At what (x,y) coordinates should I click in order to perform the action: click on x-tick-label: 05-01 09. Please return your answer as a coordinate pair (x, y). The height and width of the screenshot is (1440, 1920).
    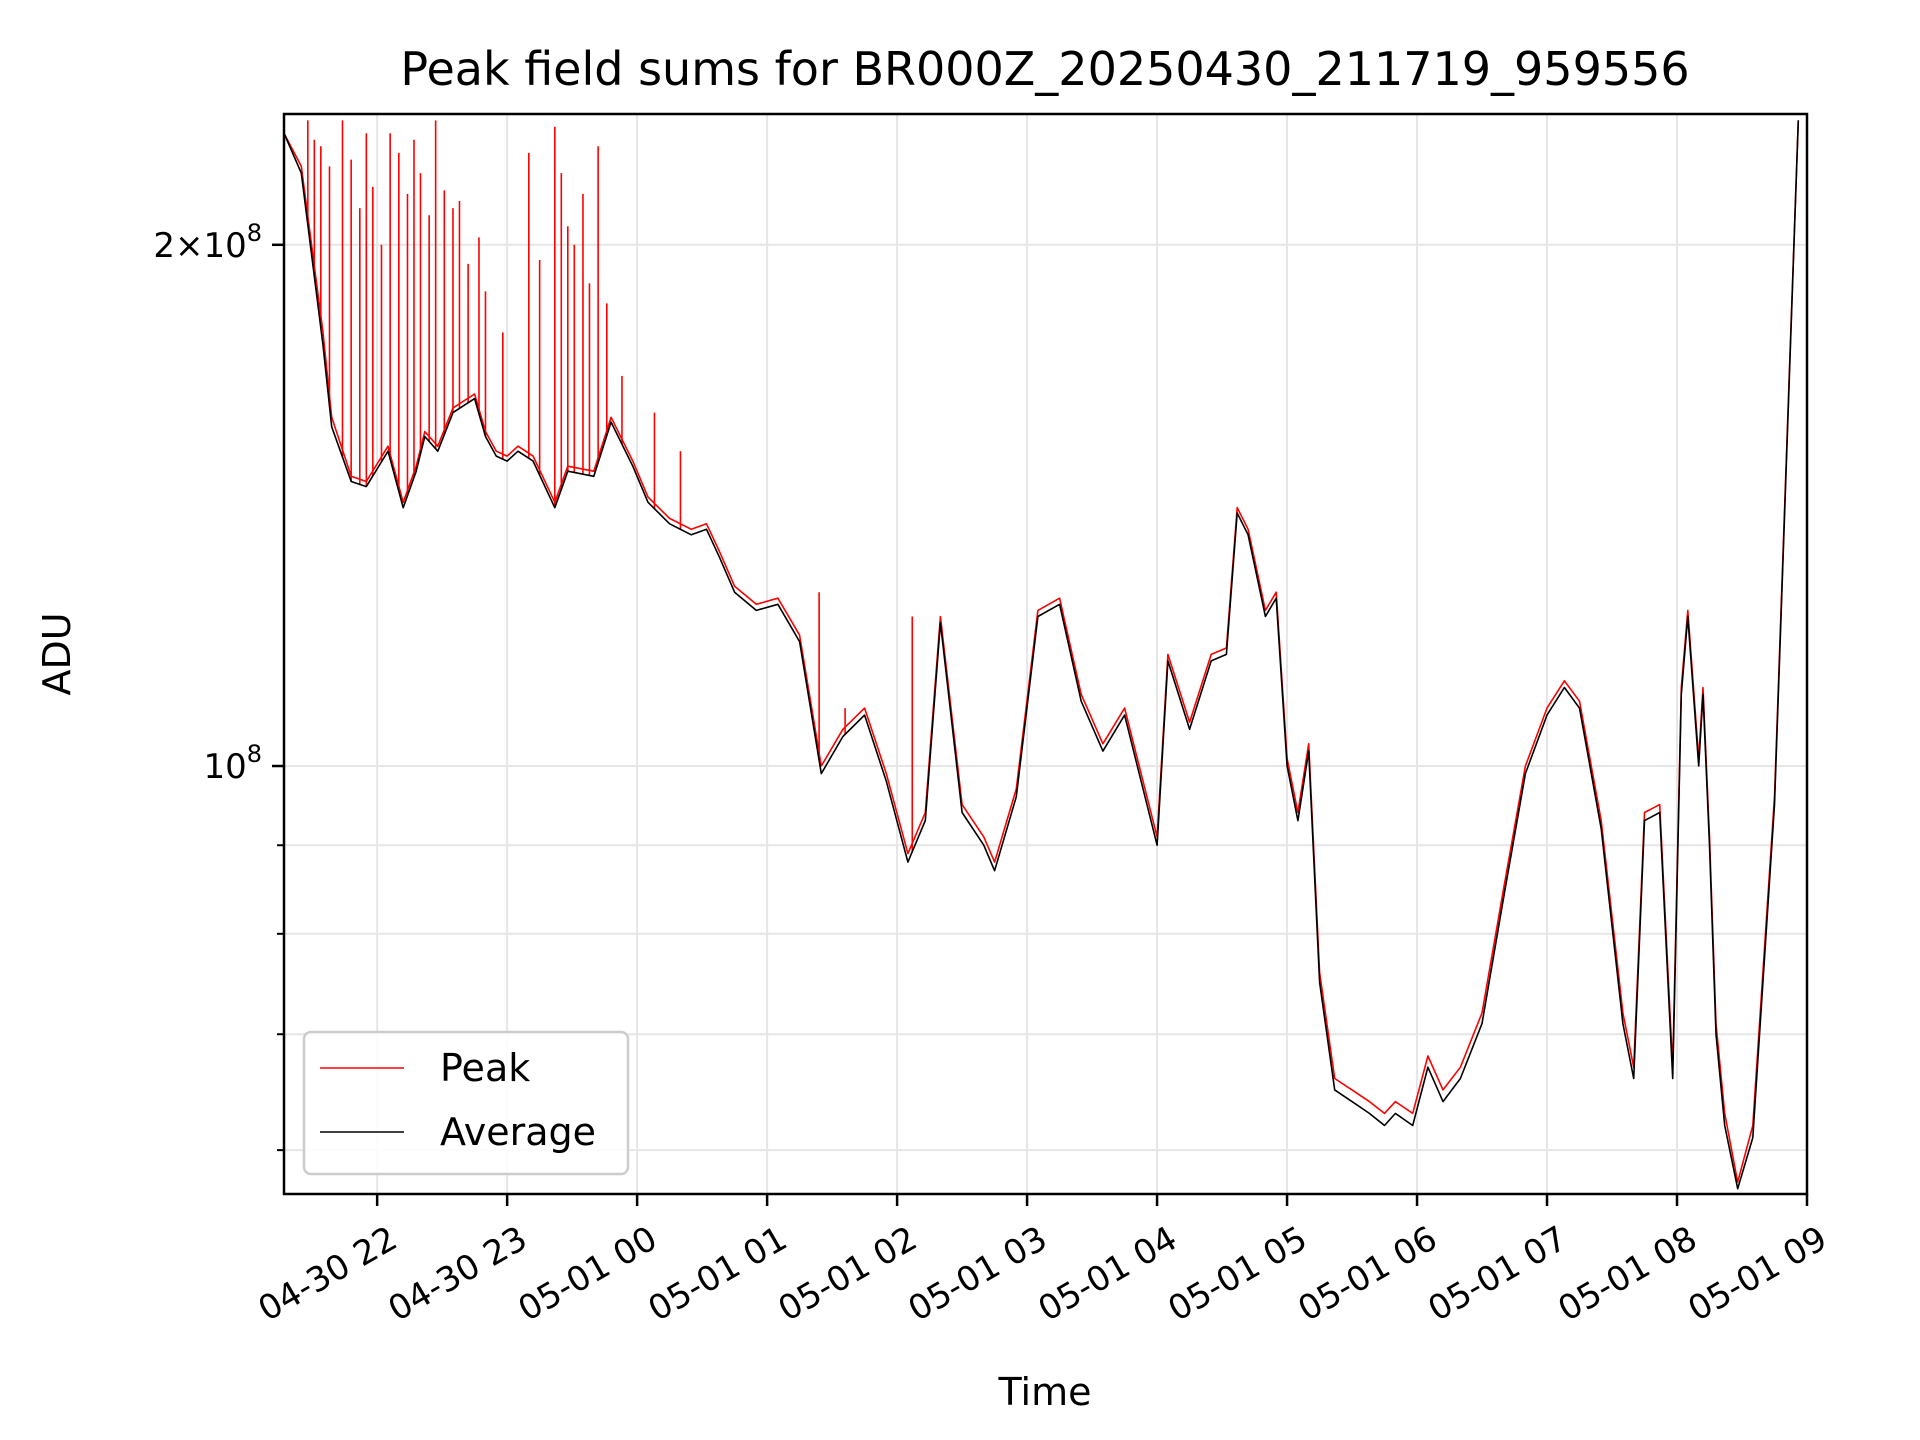
    Looking at the image, I should click on (1758, 1274).